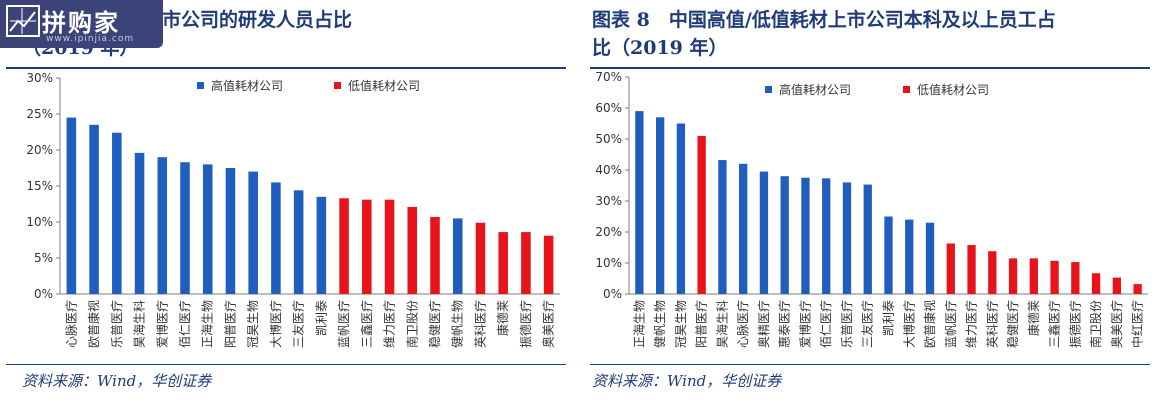 This screenshot has width=1159, height=407. What do you see at coordinates (1117, 285) in the screenshot?
I see `bar-奥美医疗` at bounding box center [1117, 285].